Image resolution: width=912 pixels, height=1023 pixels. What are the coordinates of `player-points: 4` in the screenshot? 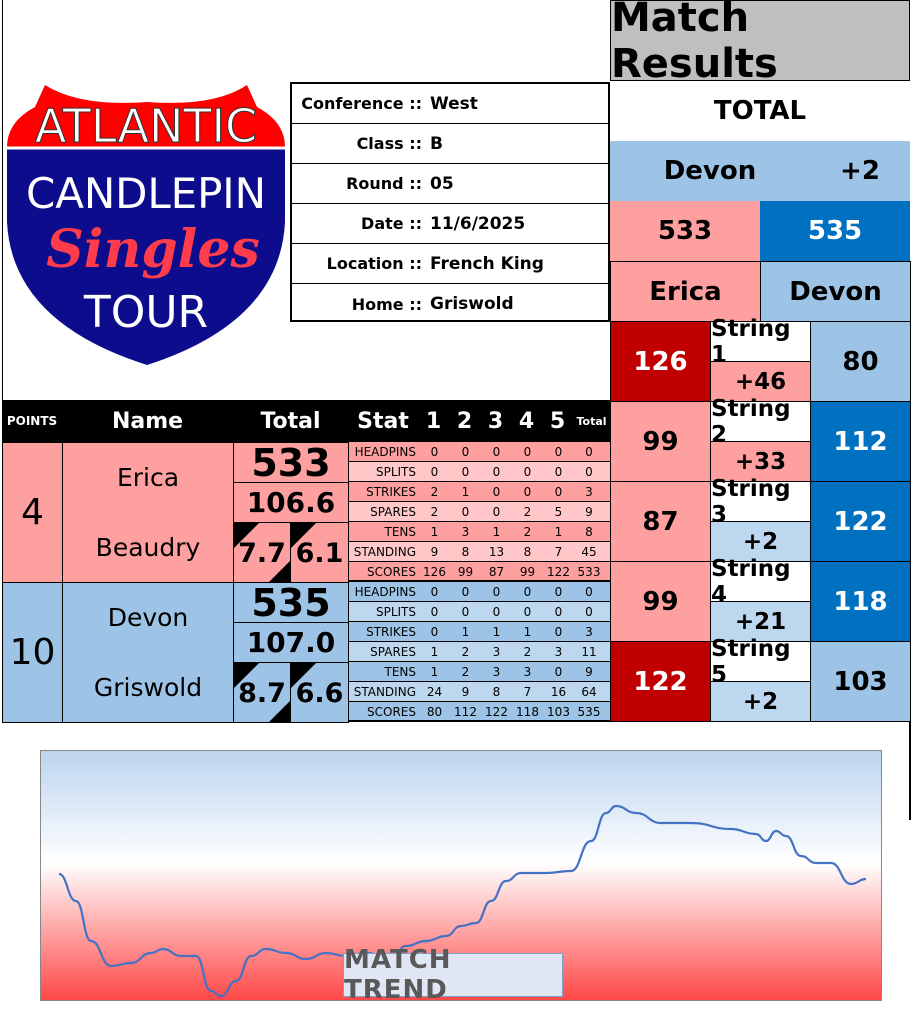 It's located at (32, 512).